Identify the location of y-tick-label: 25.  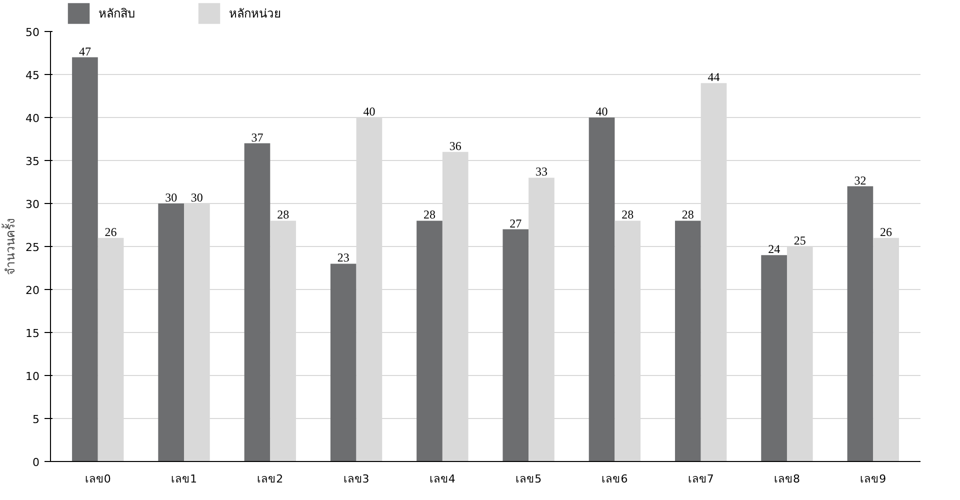
(33, 247).